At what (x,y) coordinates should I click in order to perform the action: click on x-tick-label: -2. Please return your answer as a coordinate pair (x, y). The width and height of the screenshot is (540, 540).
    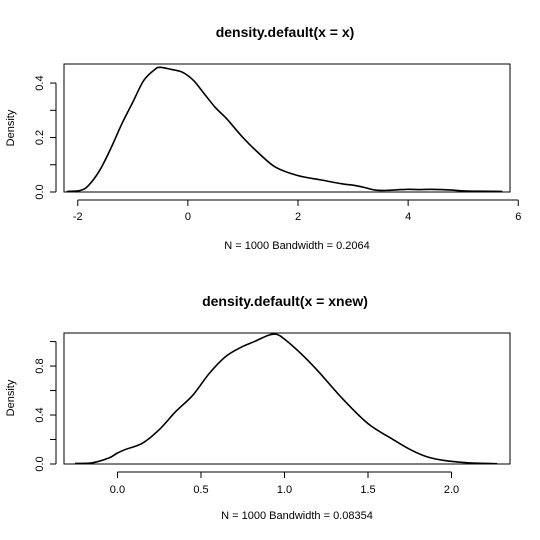
    Looking at the image, I should click on (78, 217).